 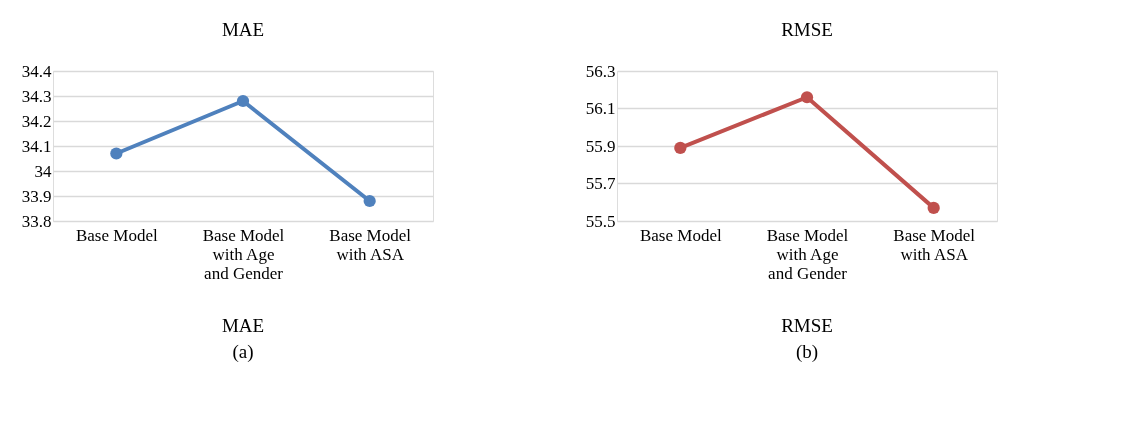 I want to click on chart-title: MAE, so click(x=243, y=29).